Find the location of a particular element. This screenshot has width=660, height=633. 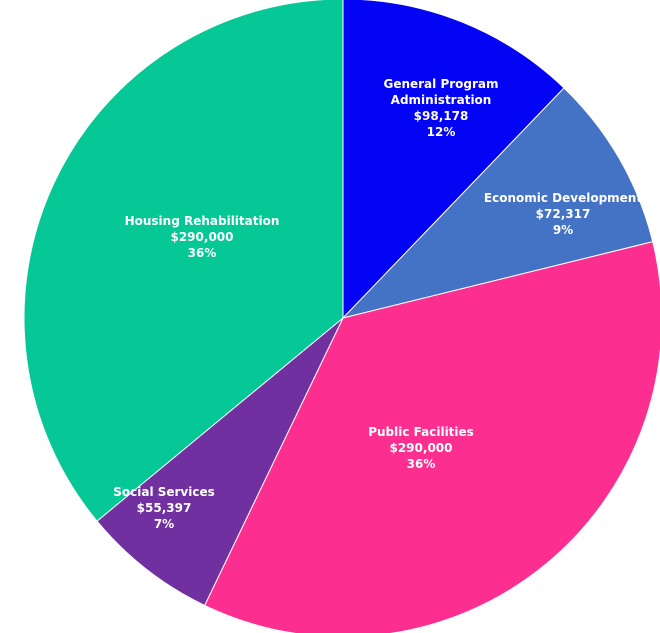

slice-label-line: Economic Development is located at coordinates (563, 198).